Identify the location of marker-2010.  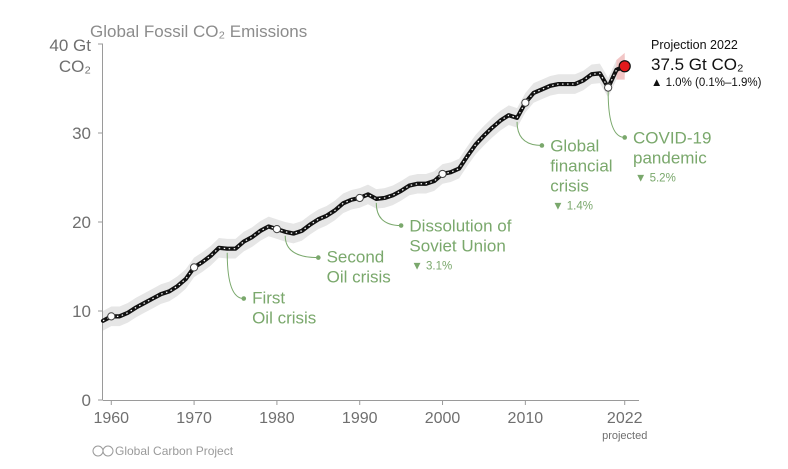
(525, 102).